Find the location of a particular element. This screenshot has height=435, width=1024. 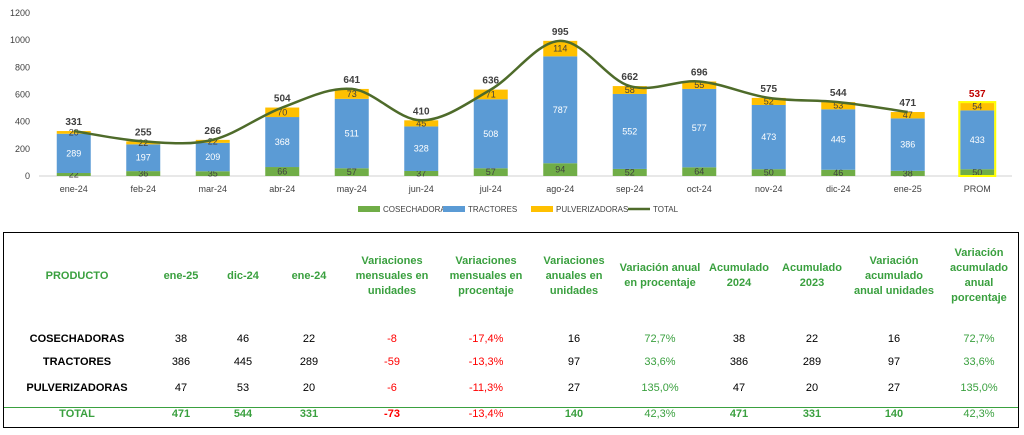

total-label: 266 is located at coordinates (212, 131).